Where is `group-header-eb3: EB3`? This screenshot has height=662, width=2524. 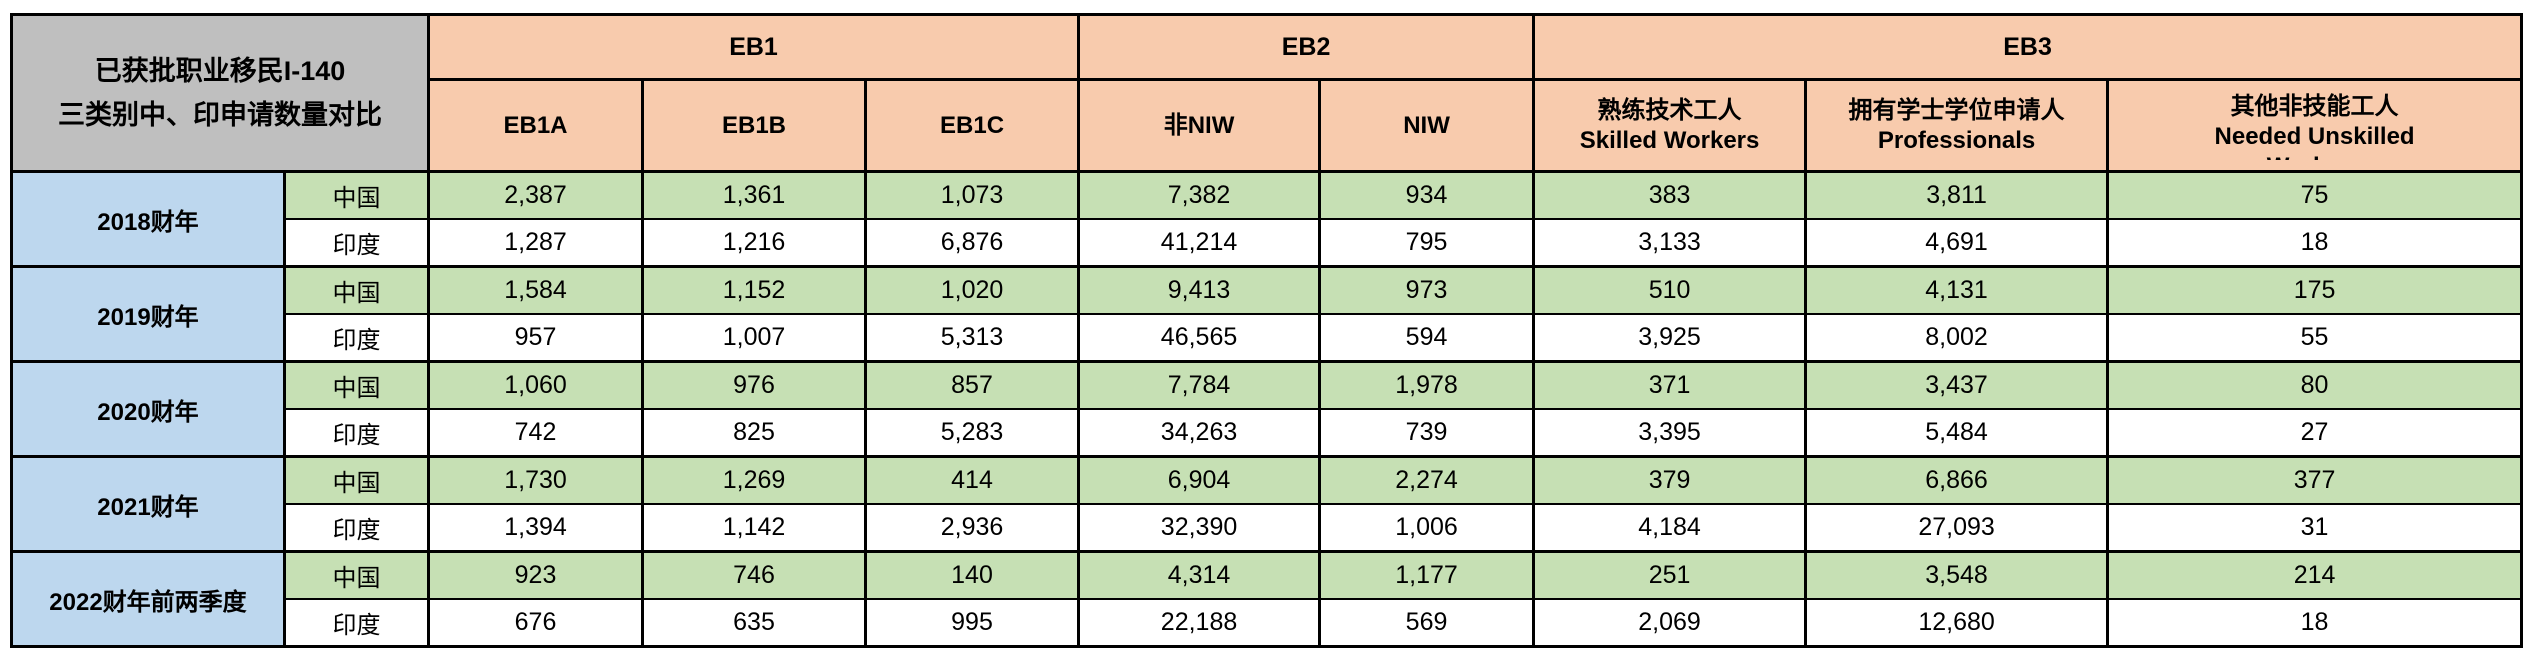 group-header-eb3: EB3 is located at coordinates (2028, 47).